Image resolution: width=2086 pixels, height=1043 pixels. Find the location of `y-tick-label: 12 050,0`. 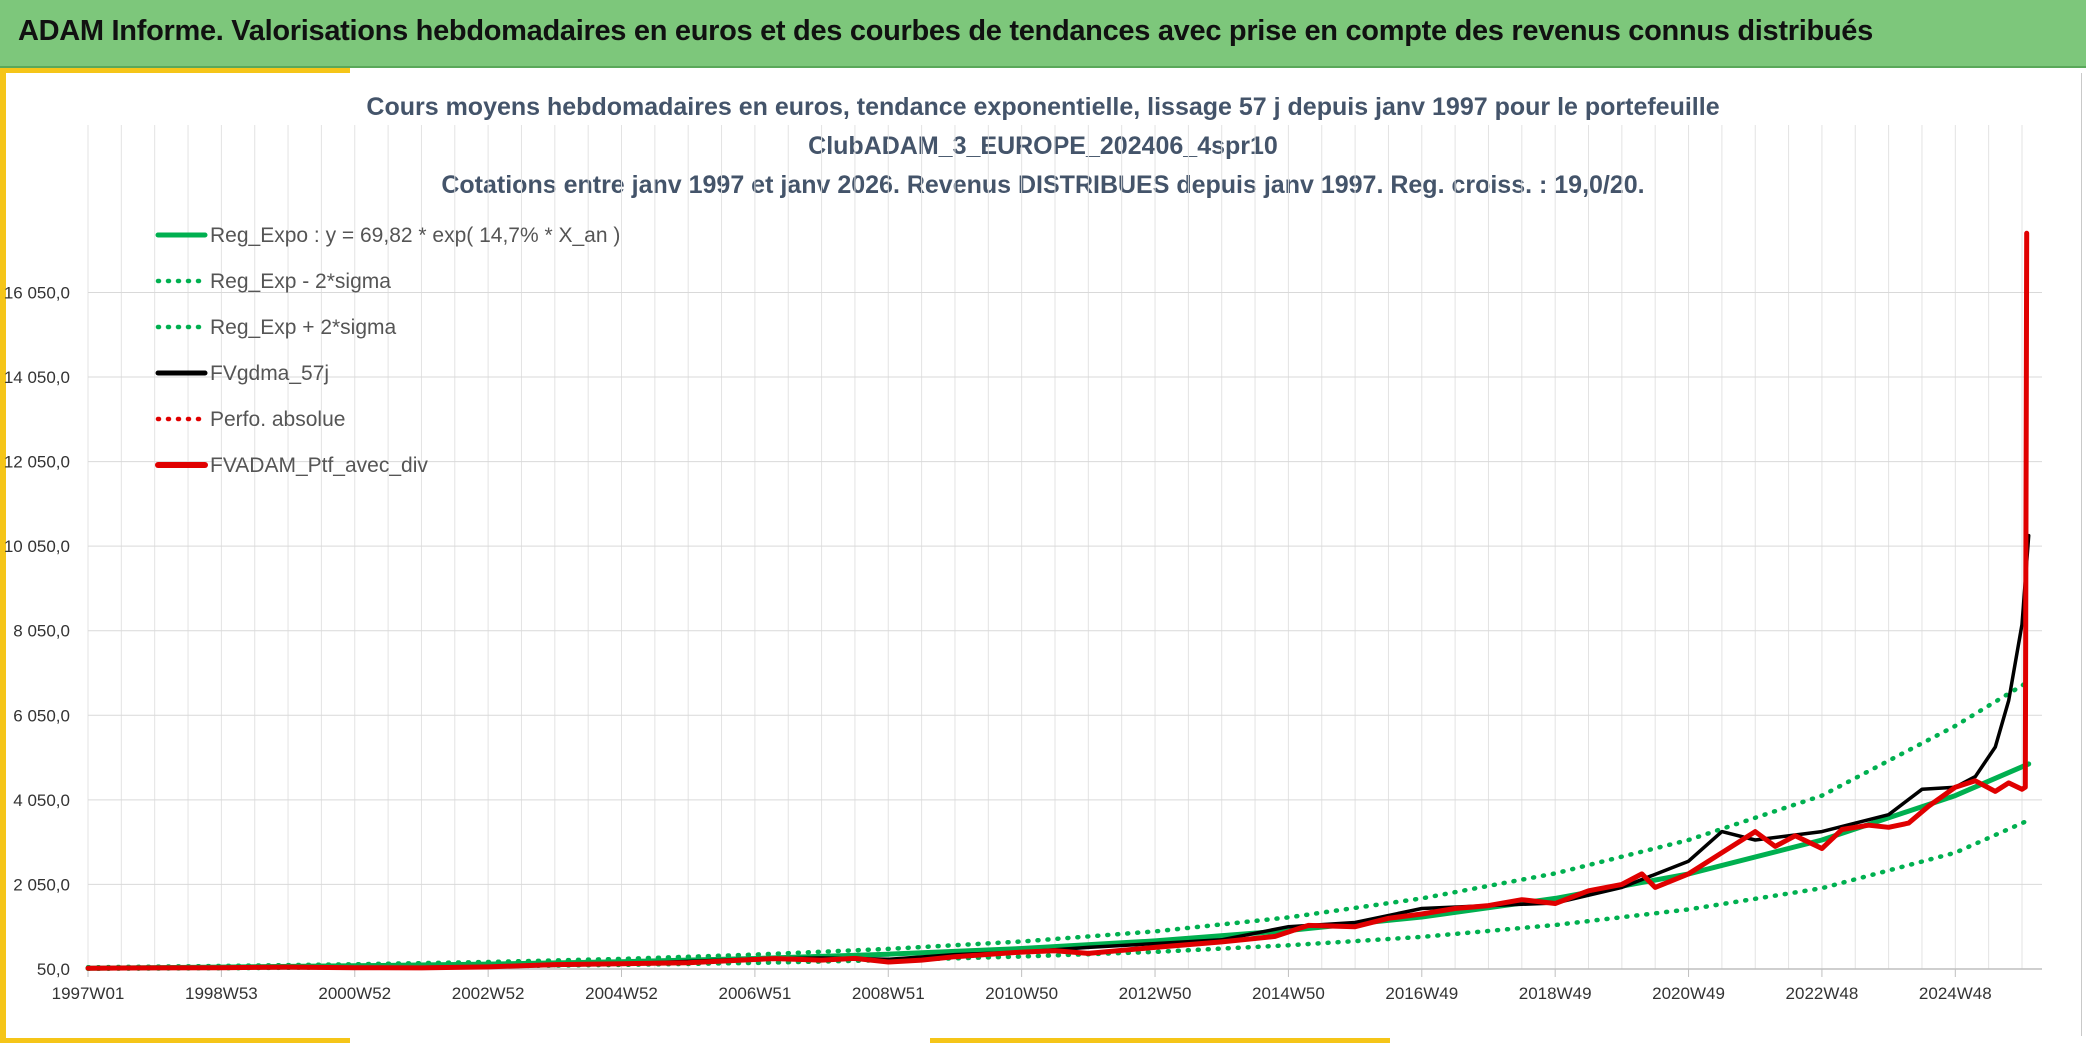

y-tick-label: 12 050,0 is located at coordinates (37, 462).